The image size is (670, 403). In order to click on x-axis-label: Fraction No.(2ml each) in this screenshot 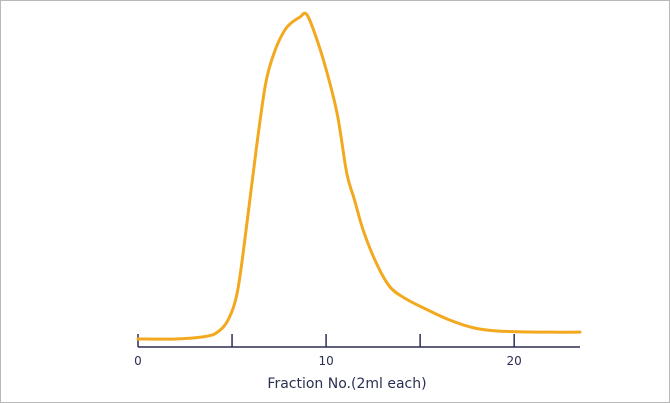, I will do `click(346, 384)`.